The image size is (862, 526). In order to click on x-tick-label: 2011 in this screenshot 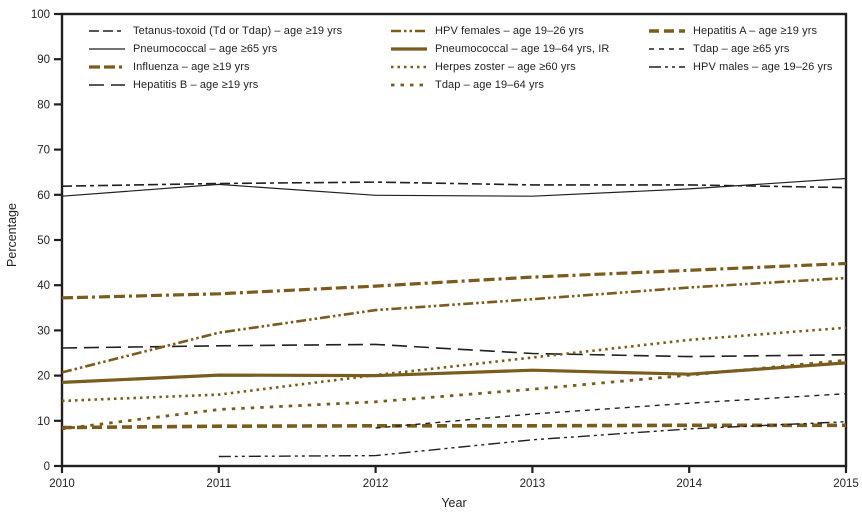, I will do `click(218, 484)`.